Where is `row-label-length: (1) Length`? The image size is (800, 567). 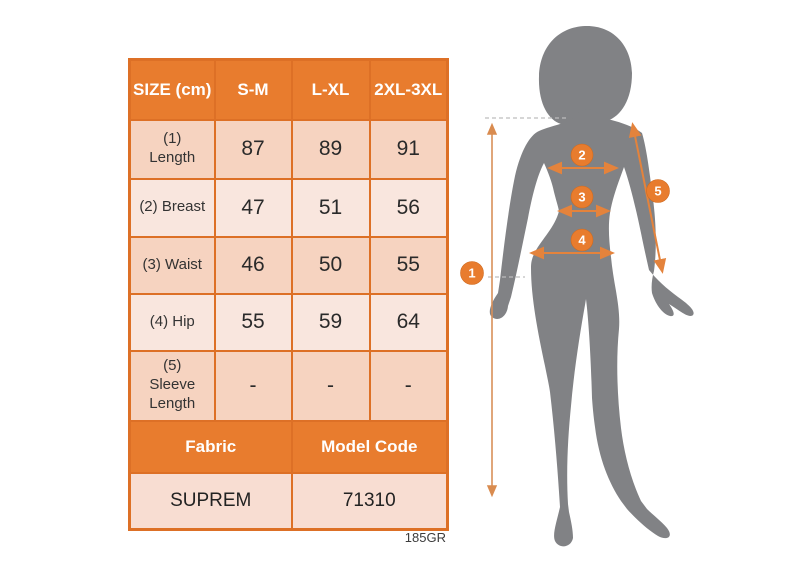 row-label-length: (1) Length is located at coordinates (172, 149).